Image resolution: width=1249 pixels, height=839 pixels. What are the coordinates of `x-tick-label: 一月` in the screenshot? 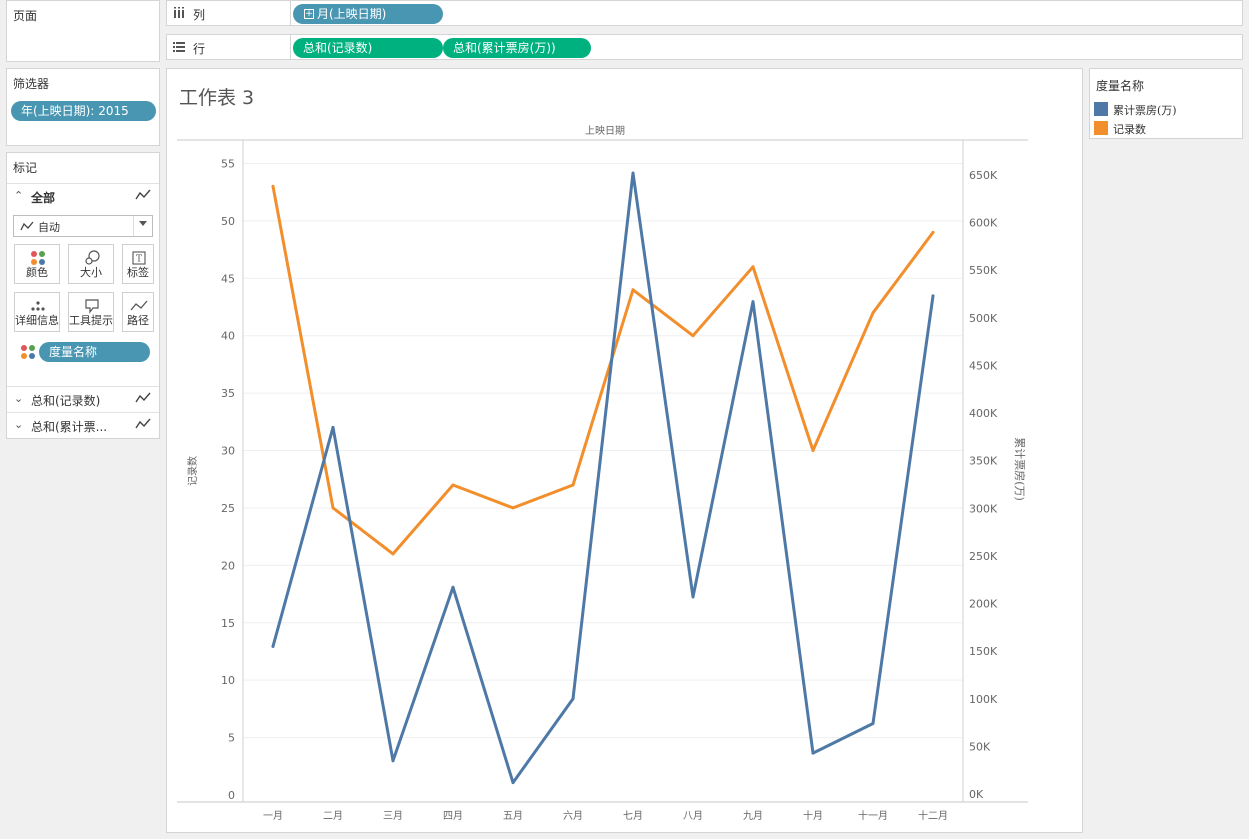 It's located at (273, 816).